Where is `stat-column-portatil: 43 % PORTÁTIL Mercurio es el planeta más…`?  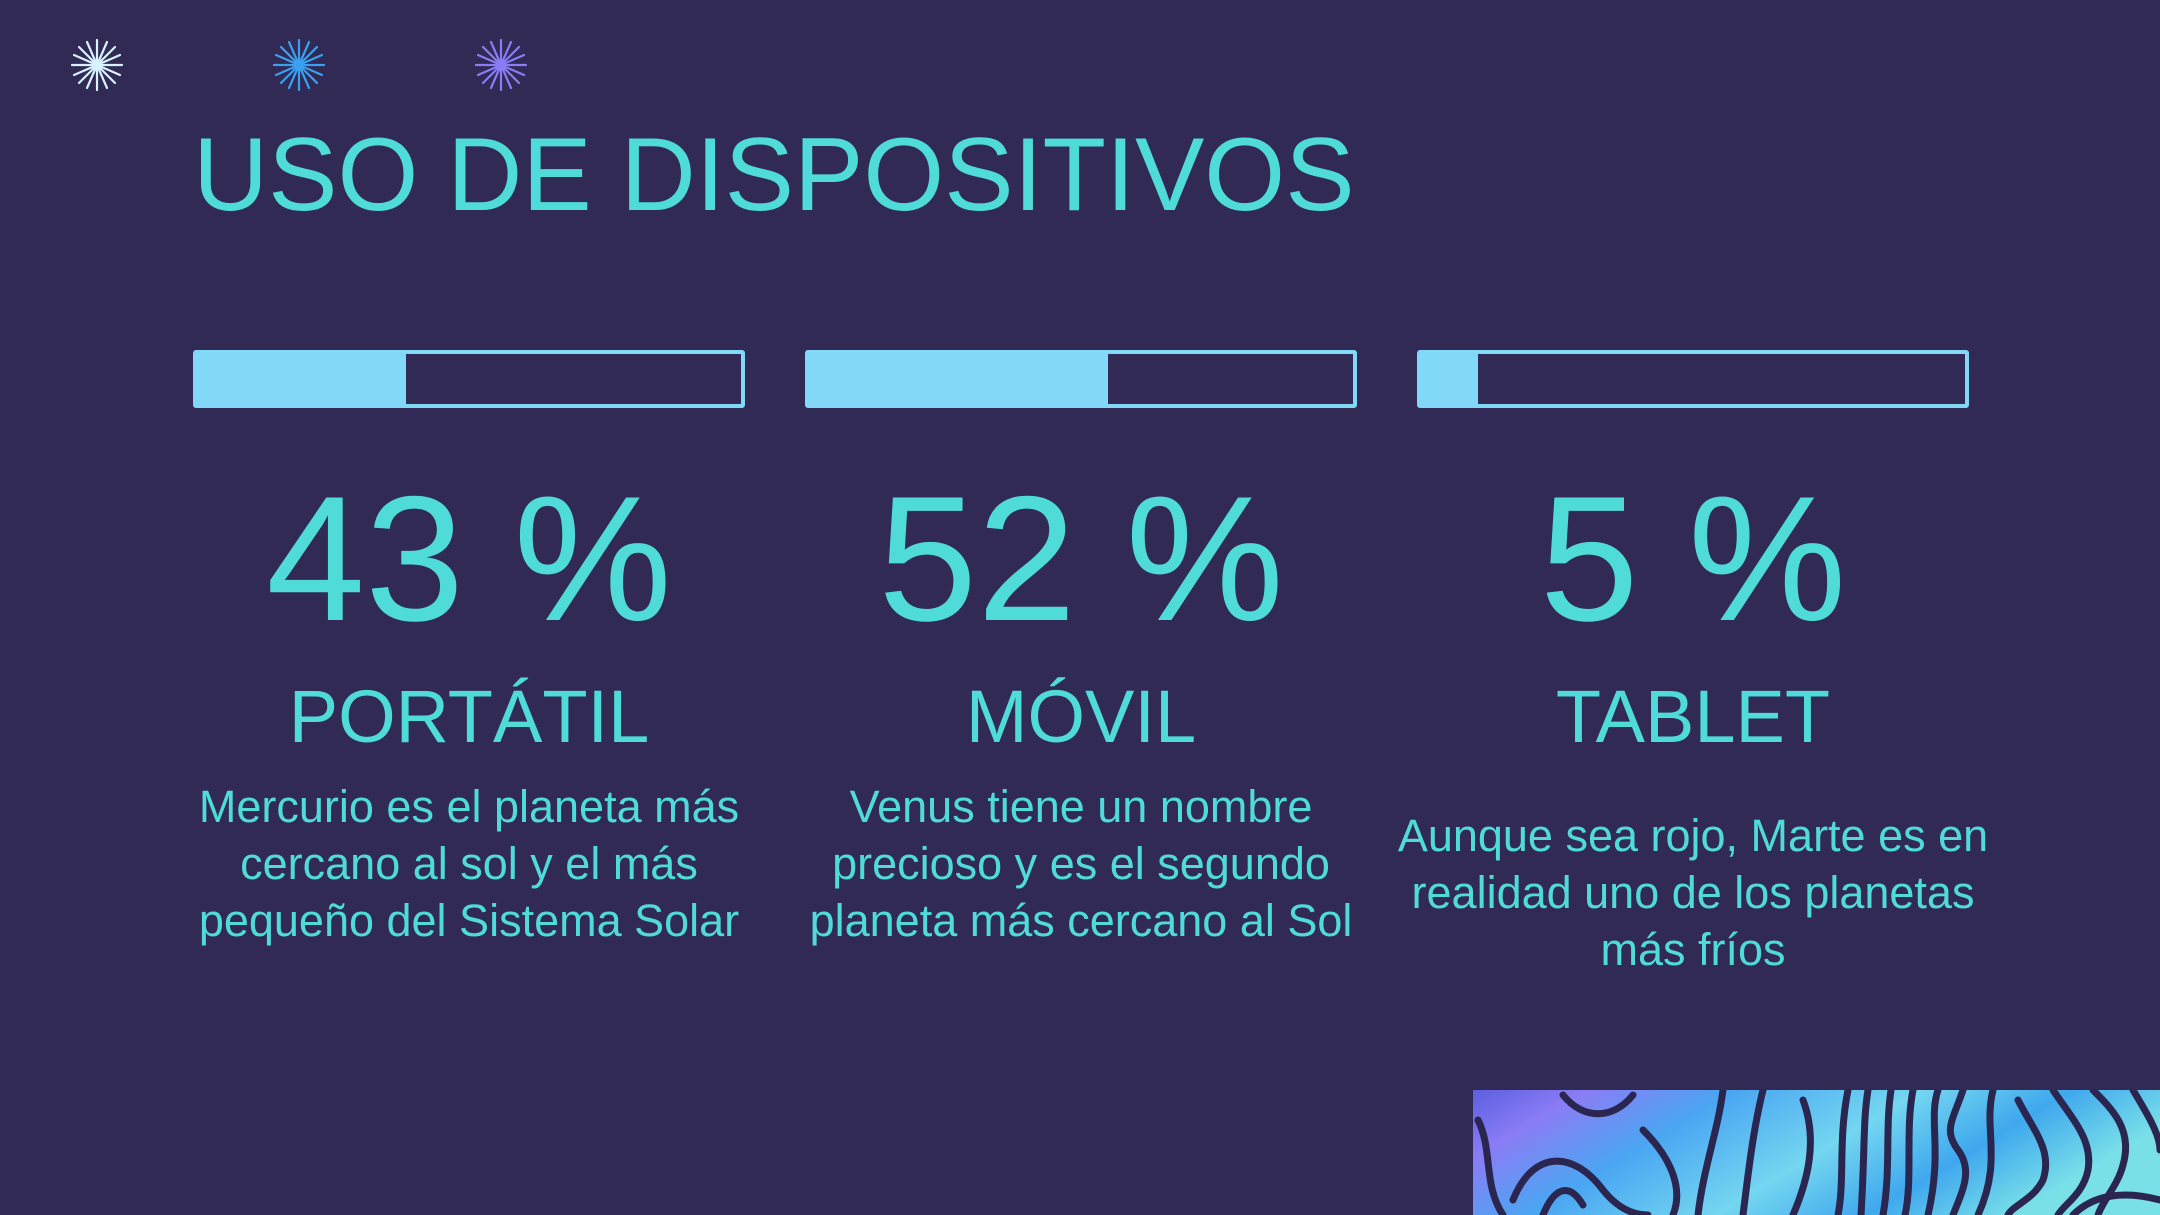 stat-column-portatil: 43 % PORTÁTIL Mercurio es el planeta más… is located at coordinates (469, 648).